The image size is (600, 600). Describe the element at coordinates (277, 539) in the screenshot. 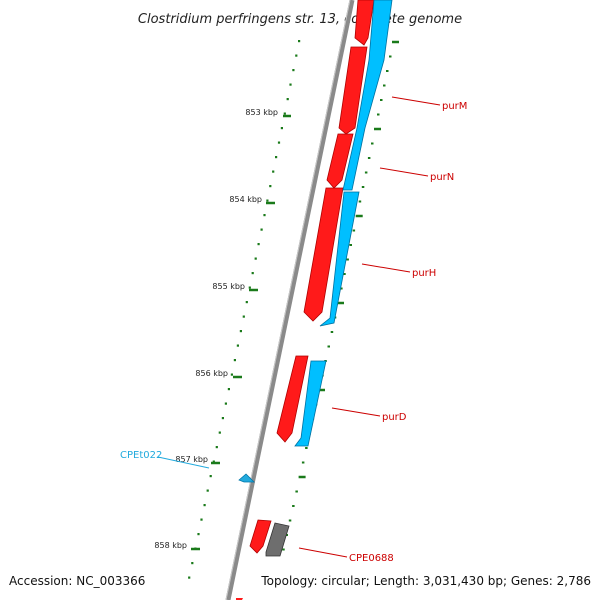

I see `gene-CPE0688-feature` at that location.